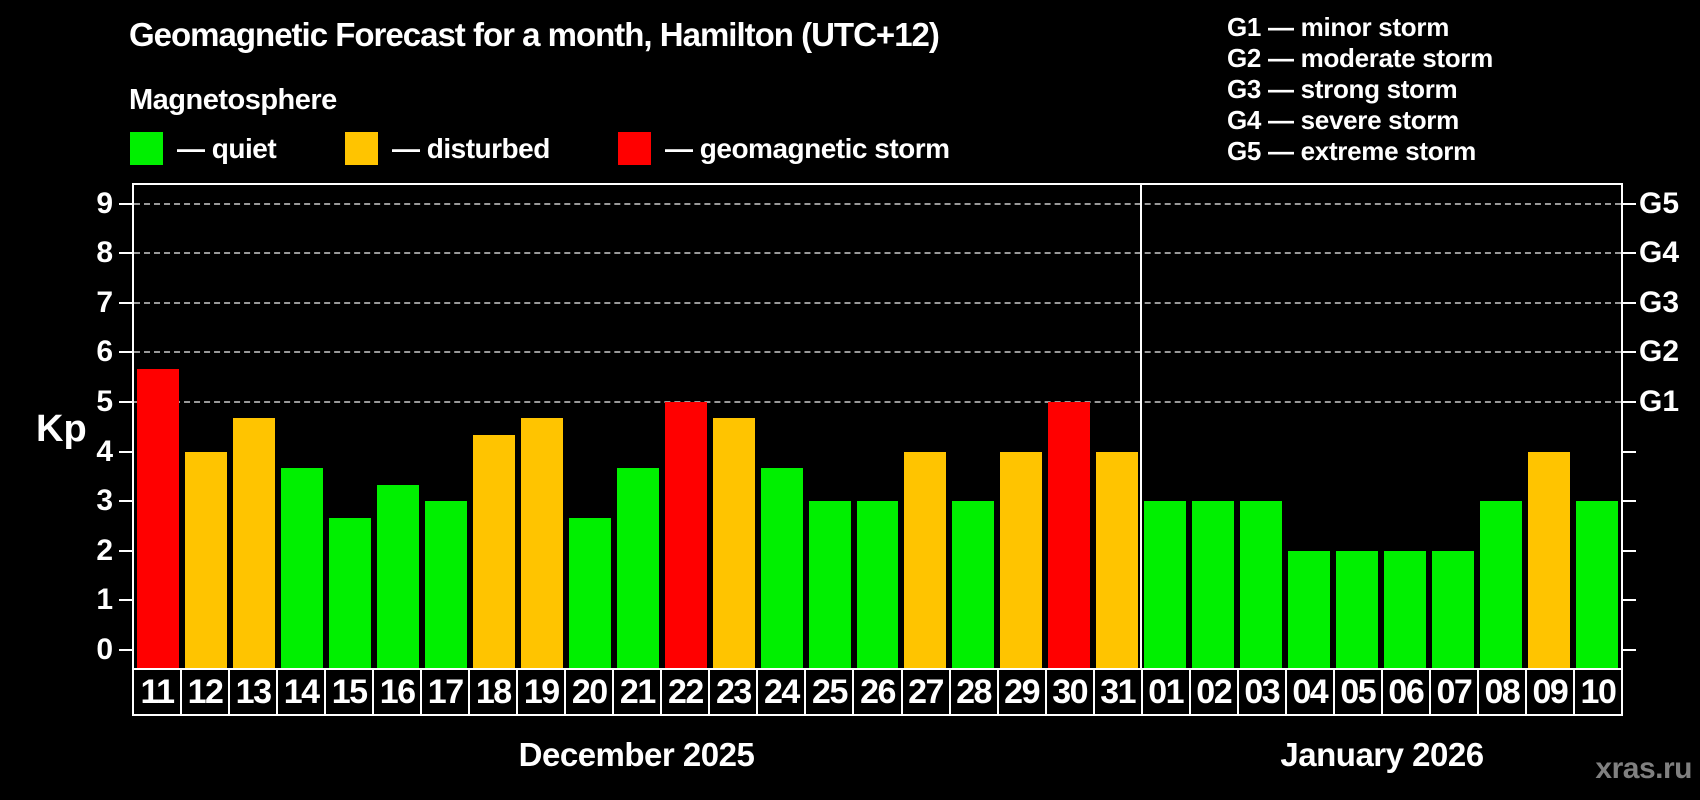 The height and width of the screenshot is (800, 1700). What do you see at coordinates (1659, 302) in the screenshot?
I see `g-tick-label: G3` at bounding box center [1659, 302].